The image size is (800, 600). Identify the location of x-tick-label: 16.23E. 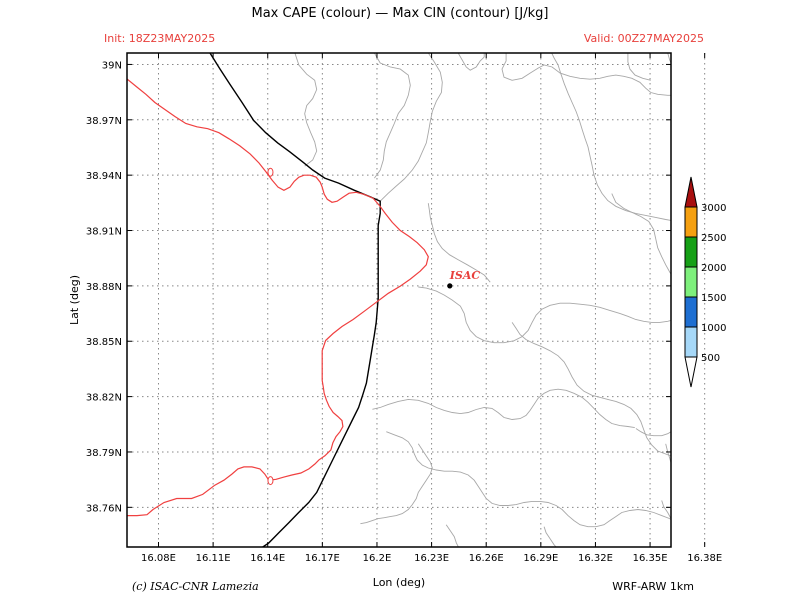
(431, 558).